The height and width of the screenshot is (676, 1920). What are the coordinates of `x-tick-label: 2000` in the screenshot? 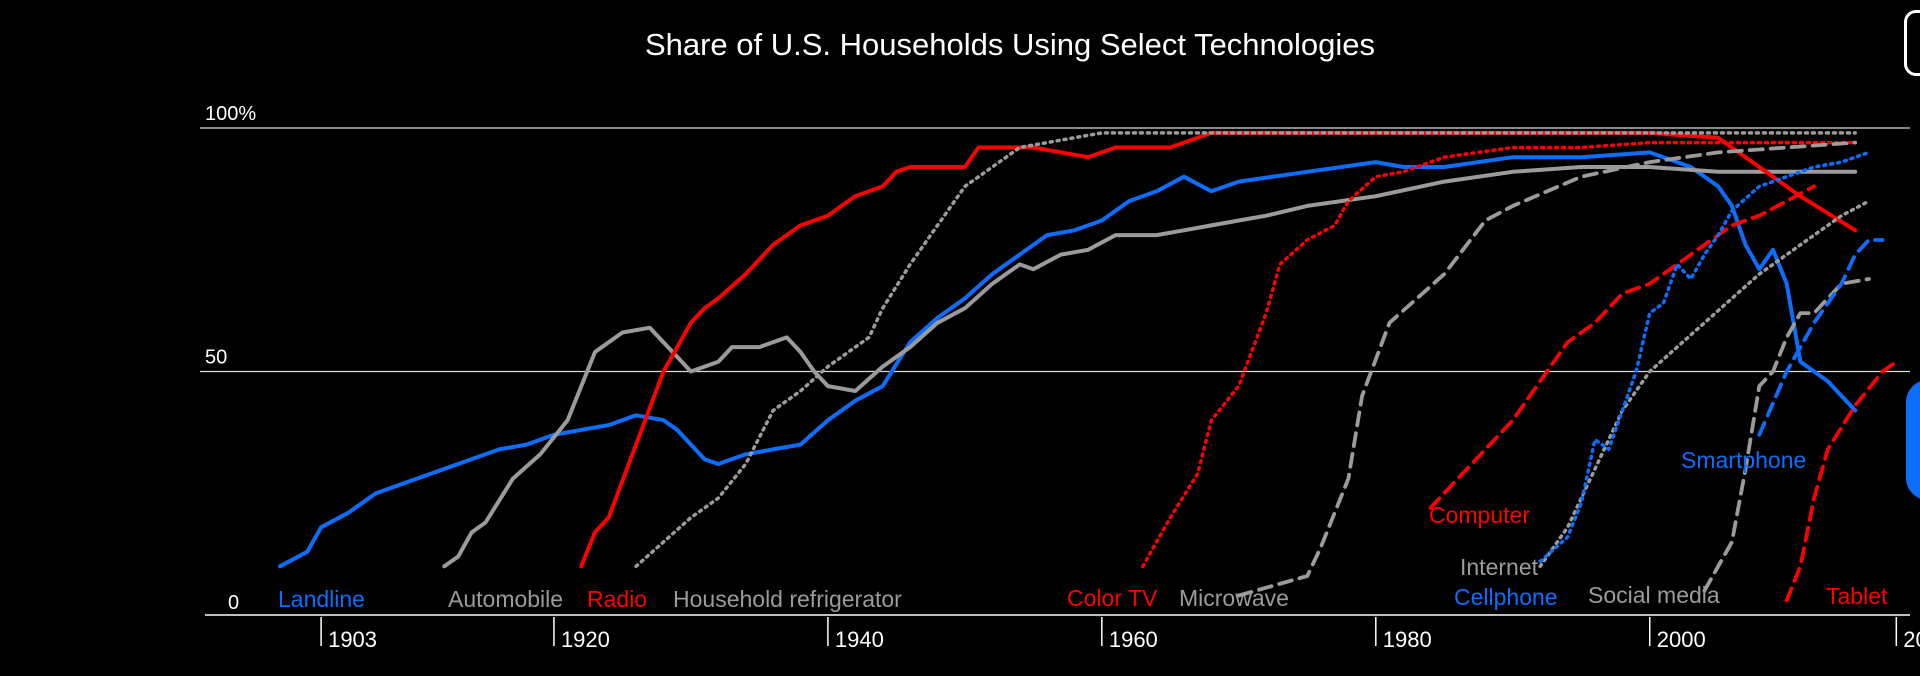 It's located at (1681, 639).